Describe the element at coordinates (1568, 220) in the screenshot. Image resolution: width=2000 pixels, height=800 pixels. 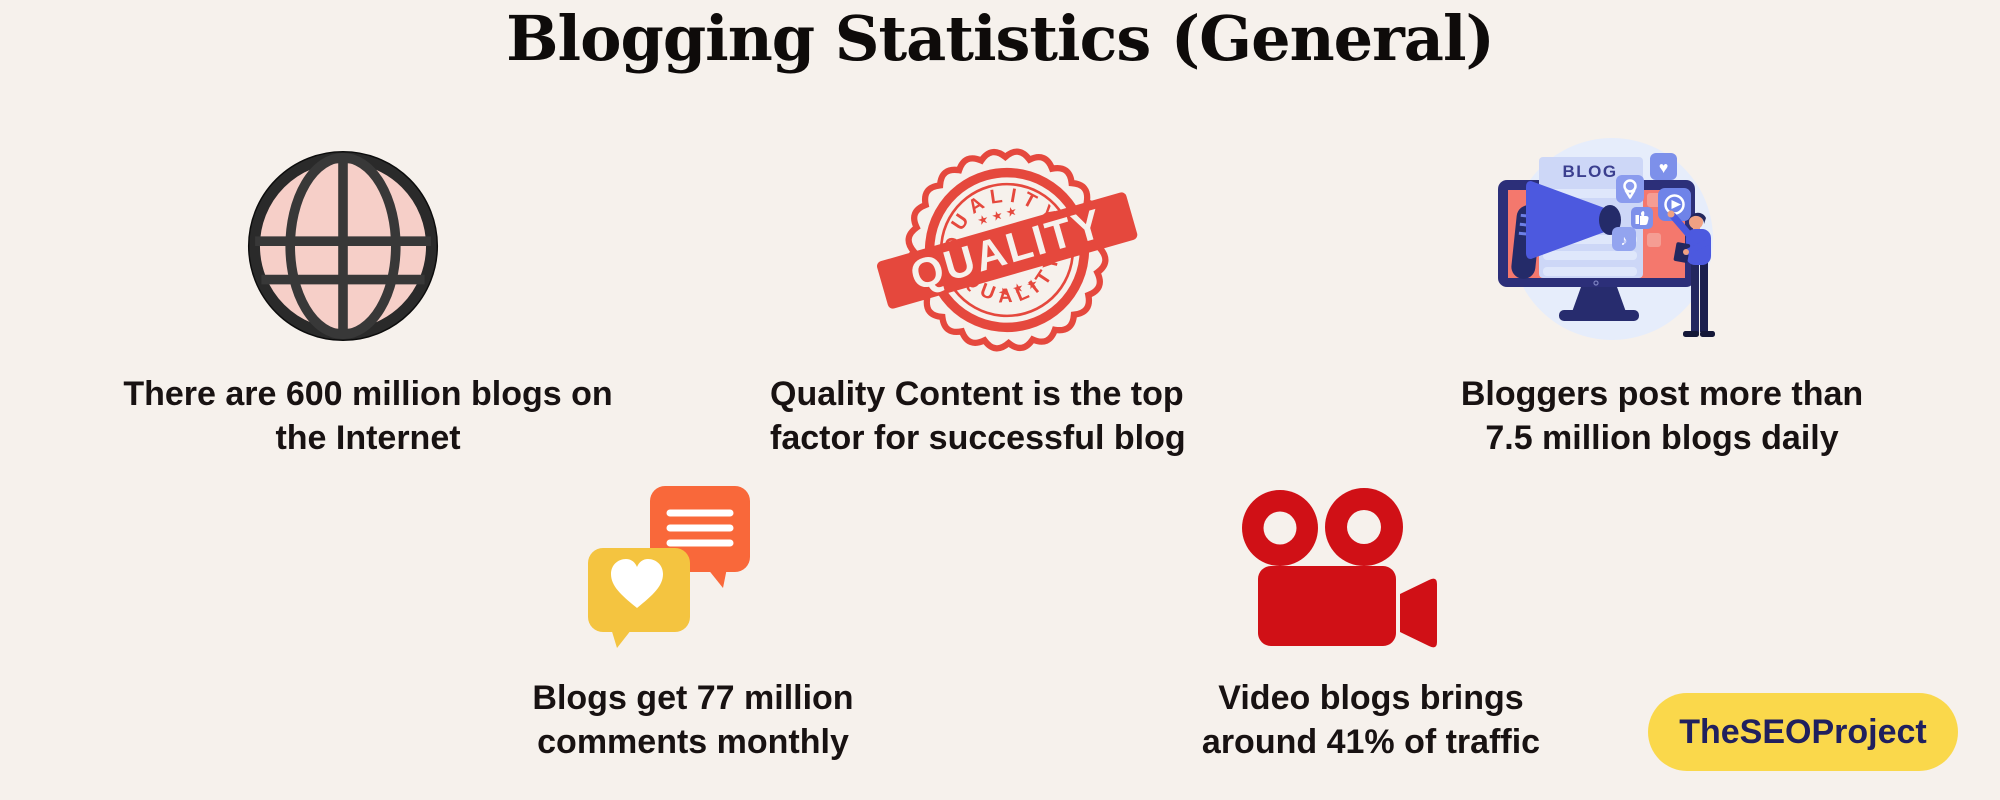
I see `megaphone-horn` at that location.